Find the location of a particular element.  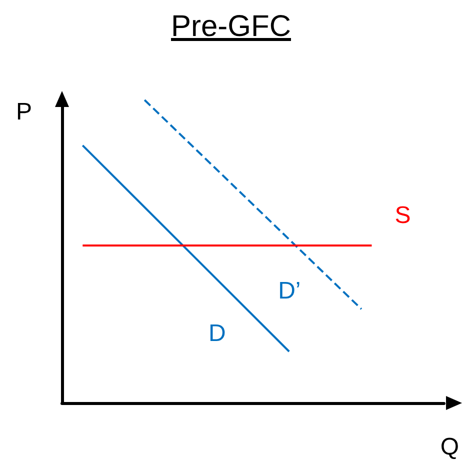

series-label: D is located at coordinates (217, 333).